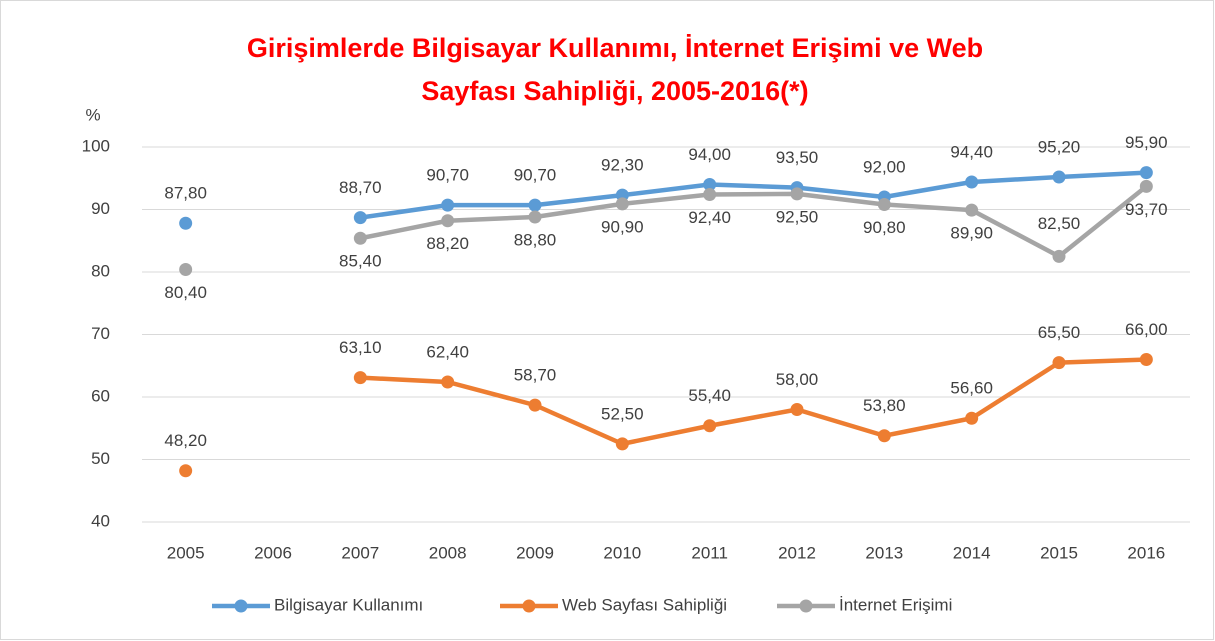 Image resolution: width=1215 pixels, height=641 pixels. What do you see at coordinates (622, 413) in the screenshot?
I see `data-label: 52,50` at bounding box center [622, 413].